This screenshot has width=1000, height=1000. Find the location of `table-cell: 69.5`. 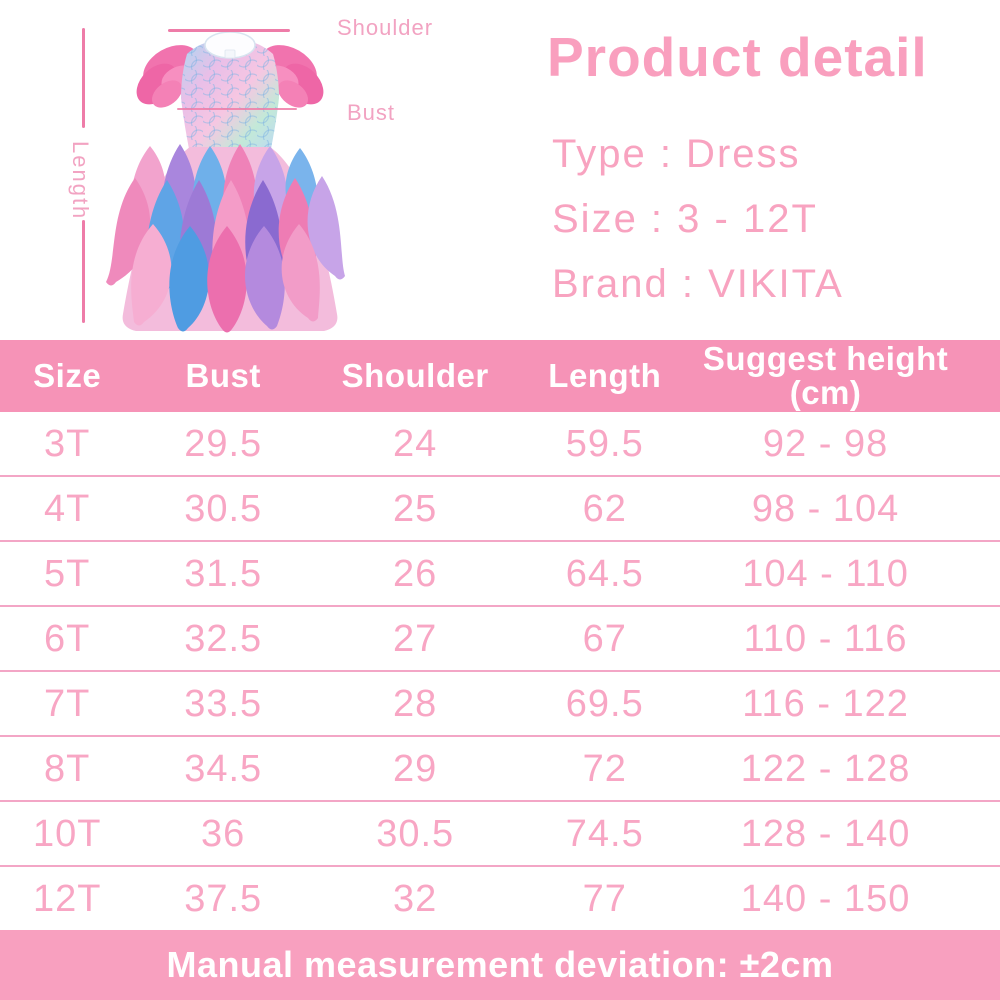

table-cell: 69.5 is located at coordinates (604, 703).